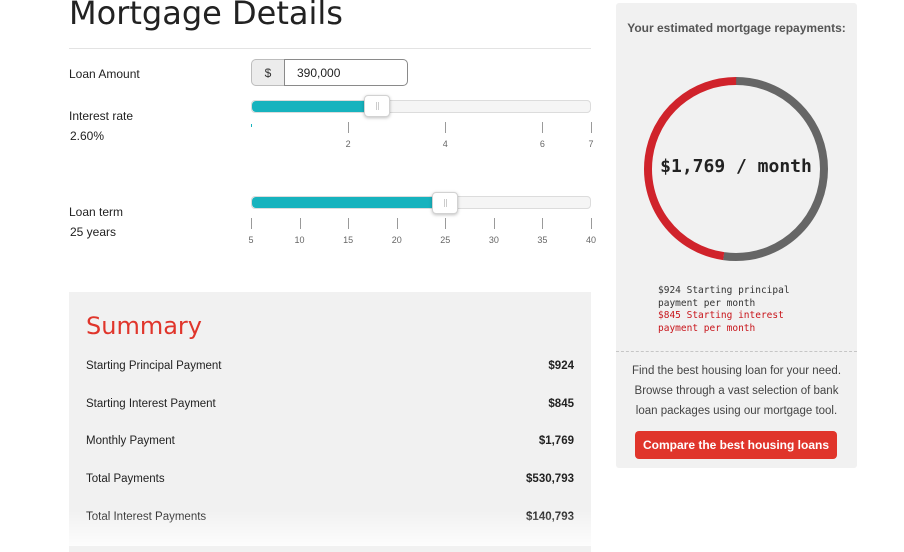 The image size is (904, 552). What do you see at coordinates (445, 144) in the screenshot?
I see `slider-tick-label: 4` at bounding box center [445, 144].